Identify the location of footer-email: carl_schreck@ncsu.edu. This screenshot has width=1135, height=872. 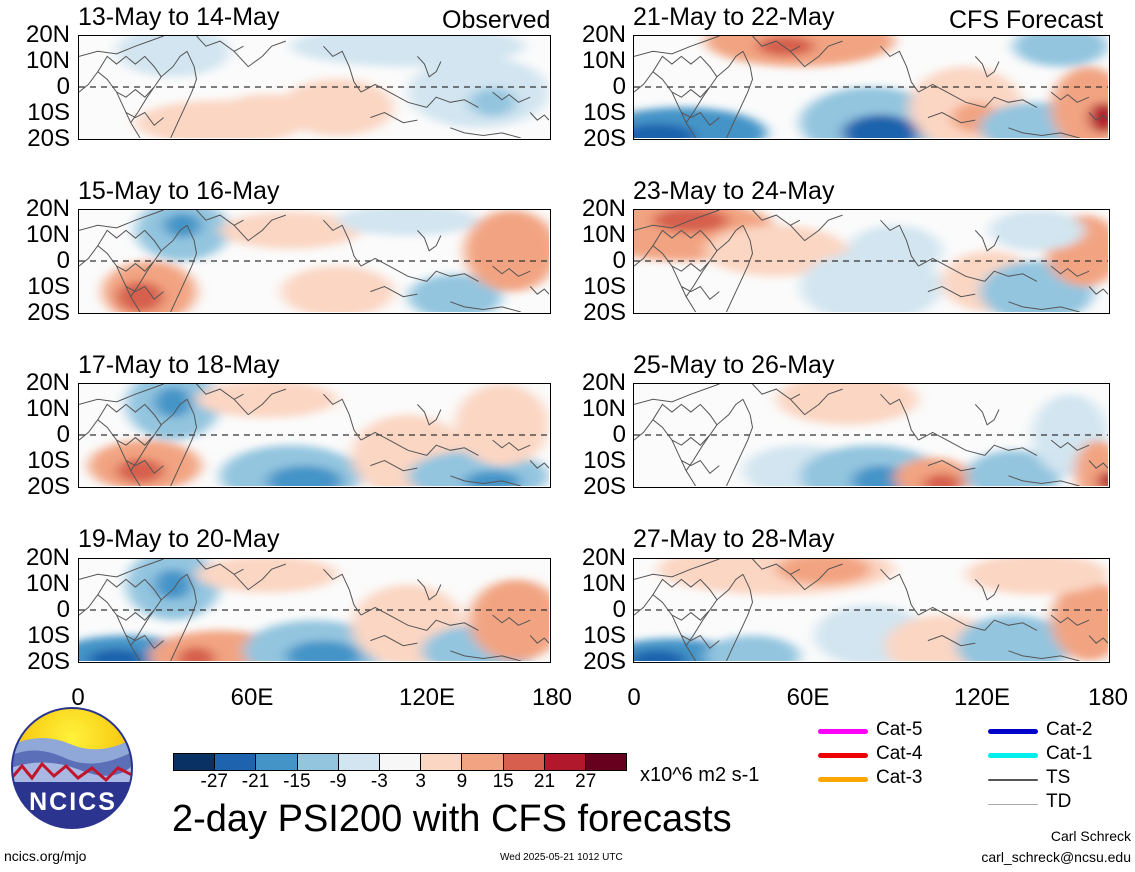
(1056, 857).